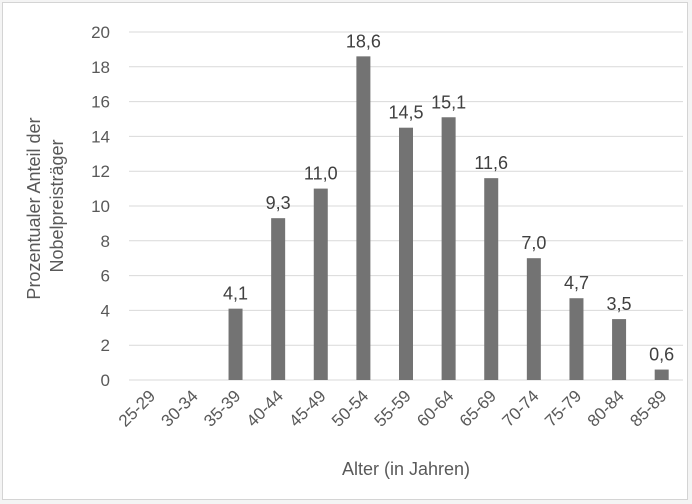 Image resolution: width=692 pixels, height=504 pixels. I want to click on x-tick-label: 40-44, so click(265, 408).